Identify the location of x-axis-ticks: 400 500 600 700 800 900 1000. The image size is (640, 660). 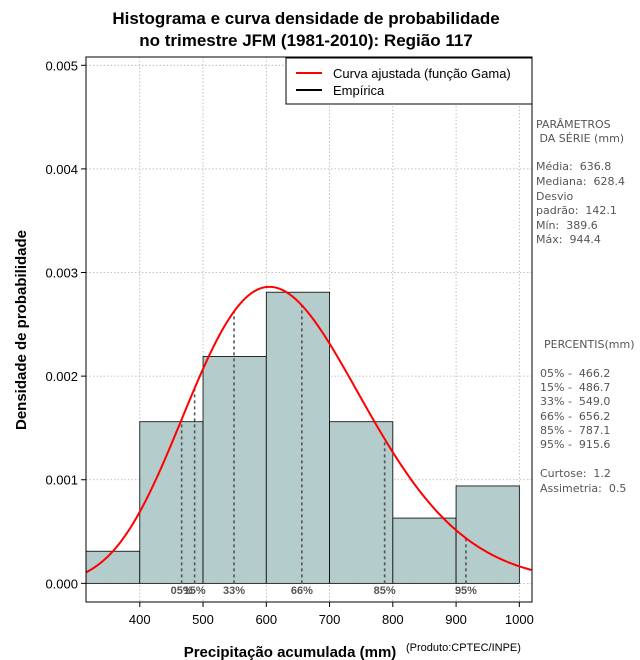
(331, 614).